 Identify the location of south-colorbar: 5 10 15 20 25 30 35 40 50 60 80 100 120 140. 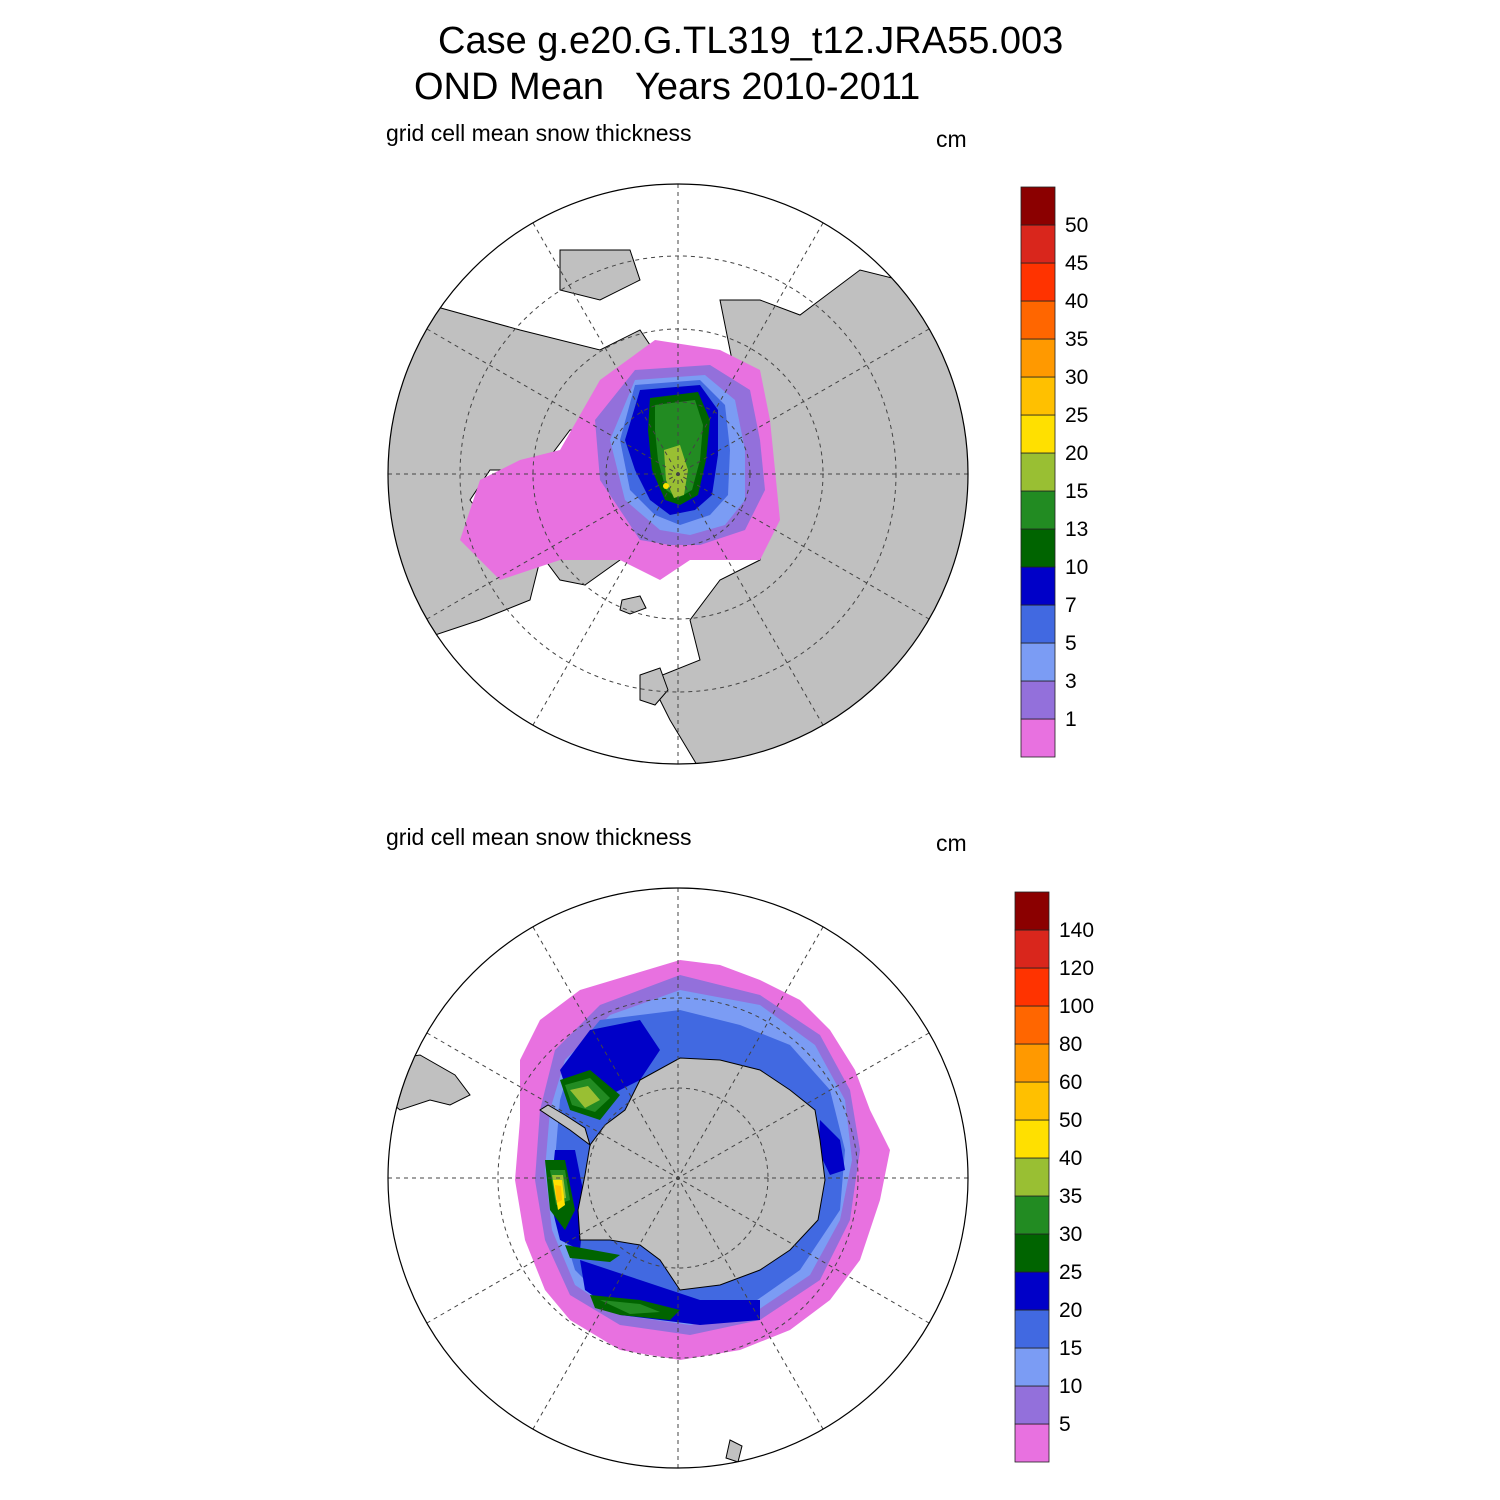
(1054, 1177).